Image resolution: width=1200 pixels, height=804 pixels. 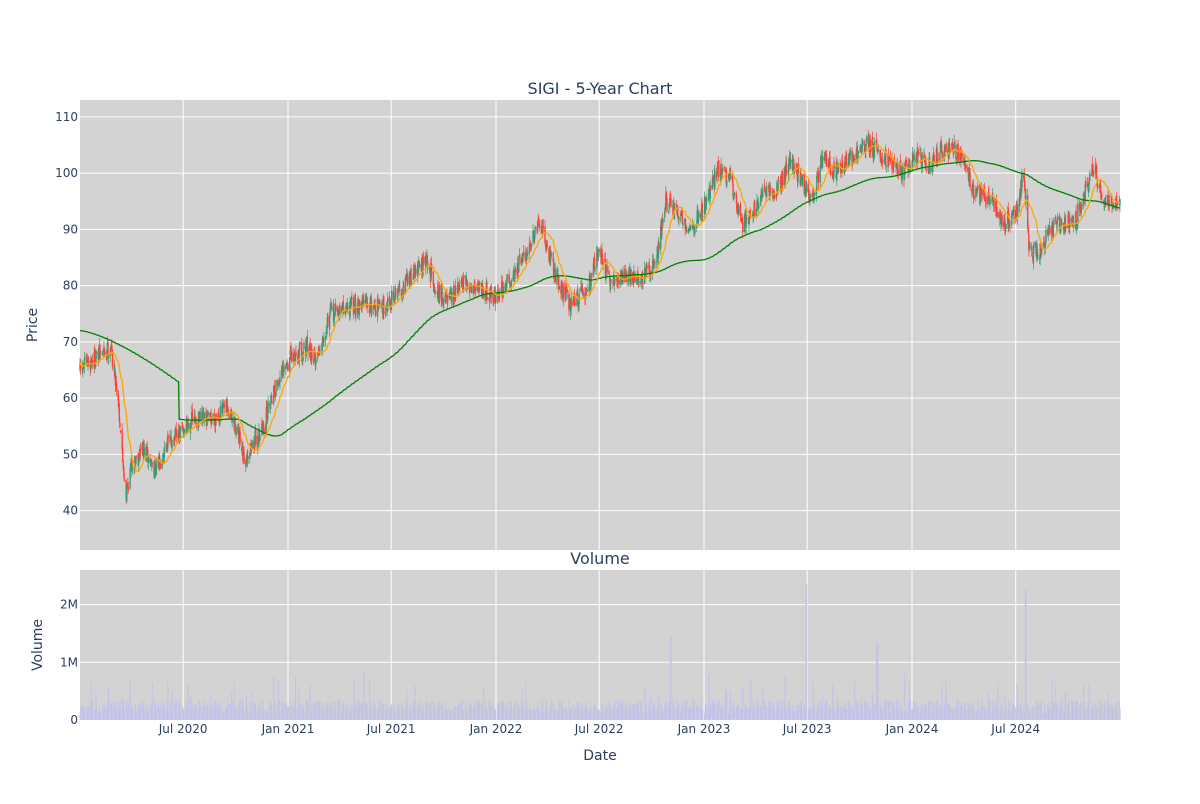 I want to click on price-y-tick-label: 50, so click(x=70, y=454).